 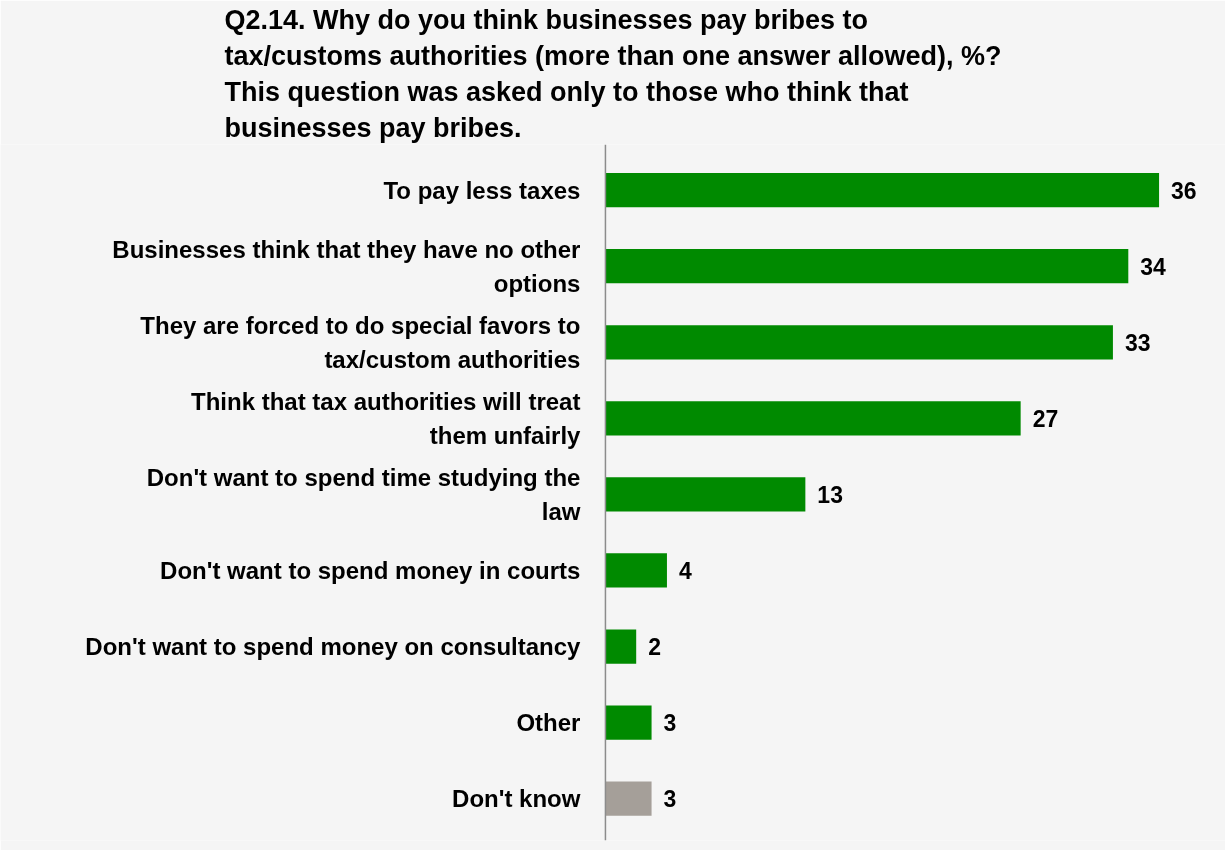 What do you see at coordinates (830, 494) in the screenshot?
I see `data-label: 13` at bounding box center [830, 494].